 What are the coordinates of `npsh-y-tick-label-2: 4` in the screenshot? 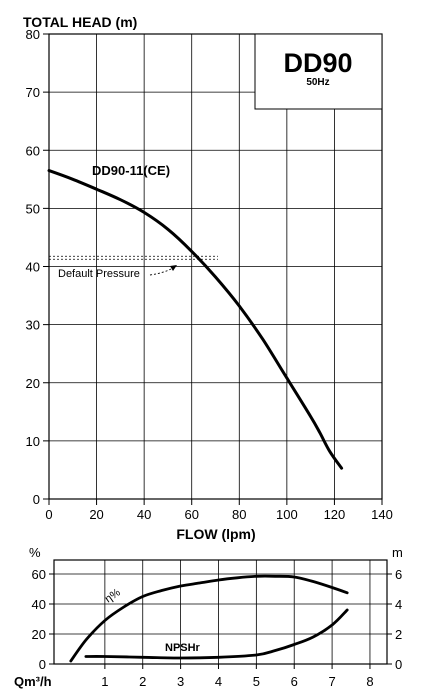 It's located at (398, 604).